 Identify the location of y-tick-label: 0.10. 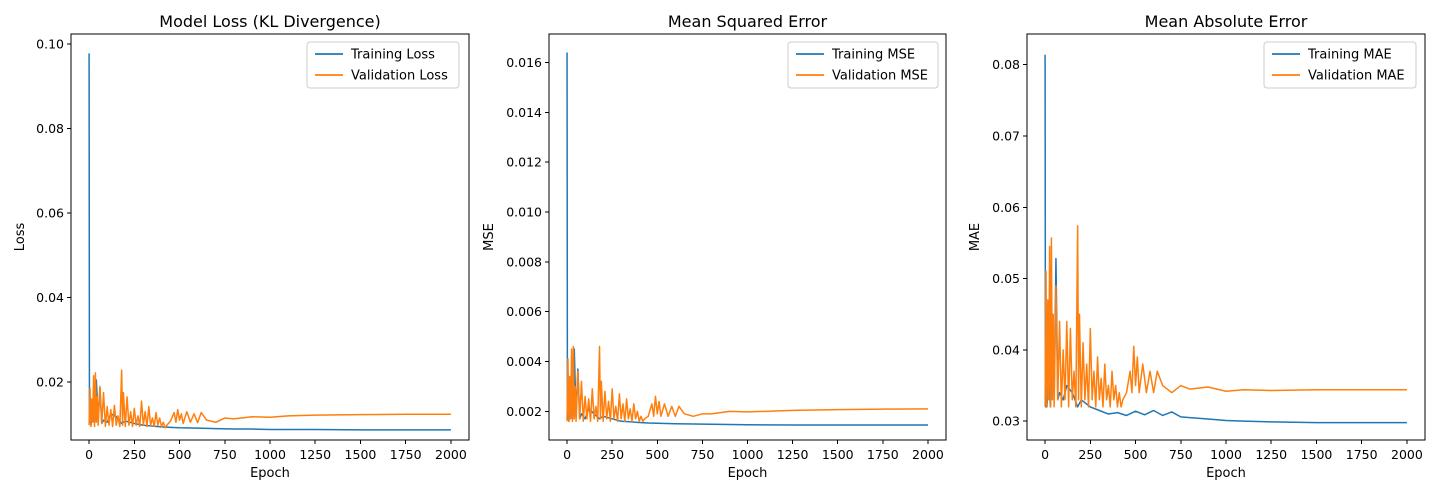
(50, 44).